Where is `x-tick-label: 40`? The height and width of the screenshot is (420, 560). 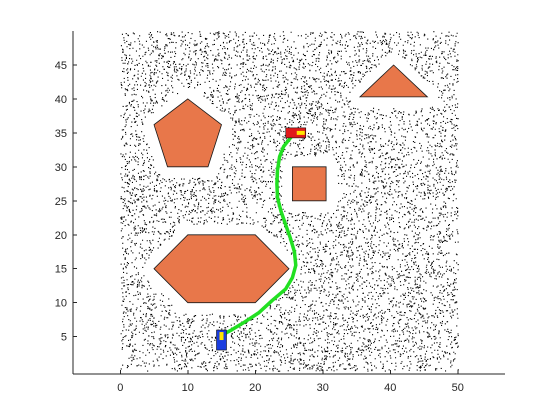
x-tick-label: 40 is located at coordinates (390, 388).